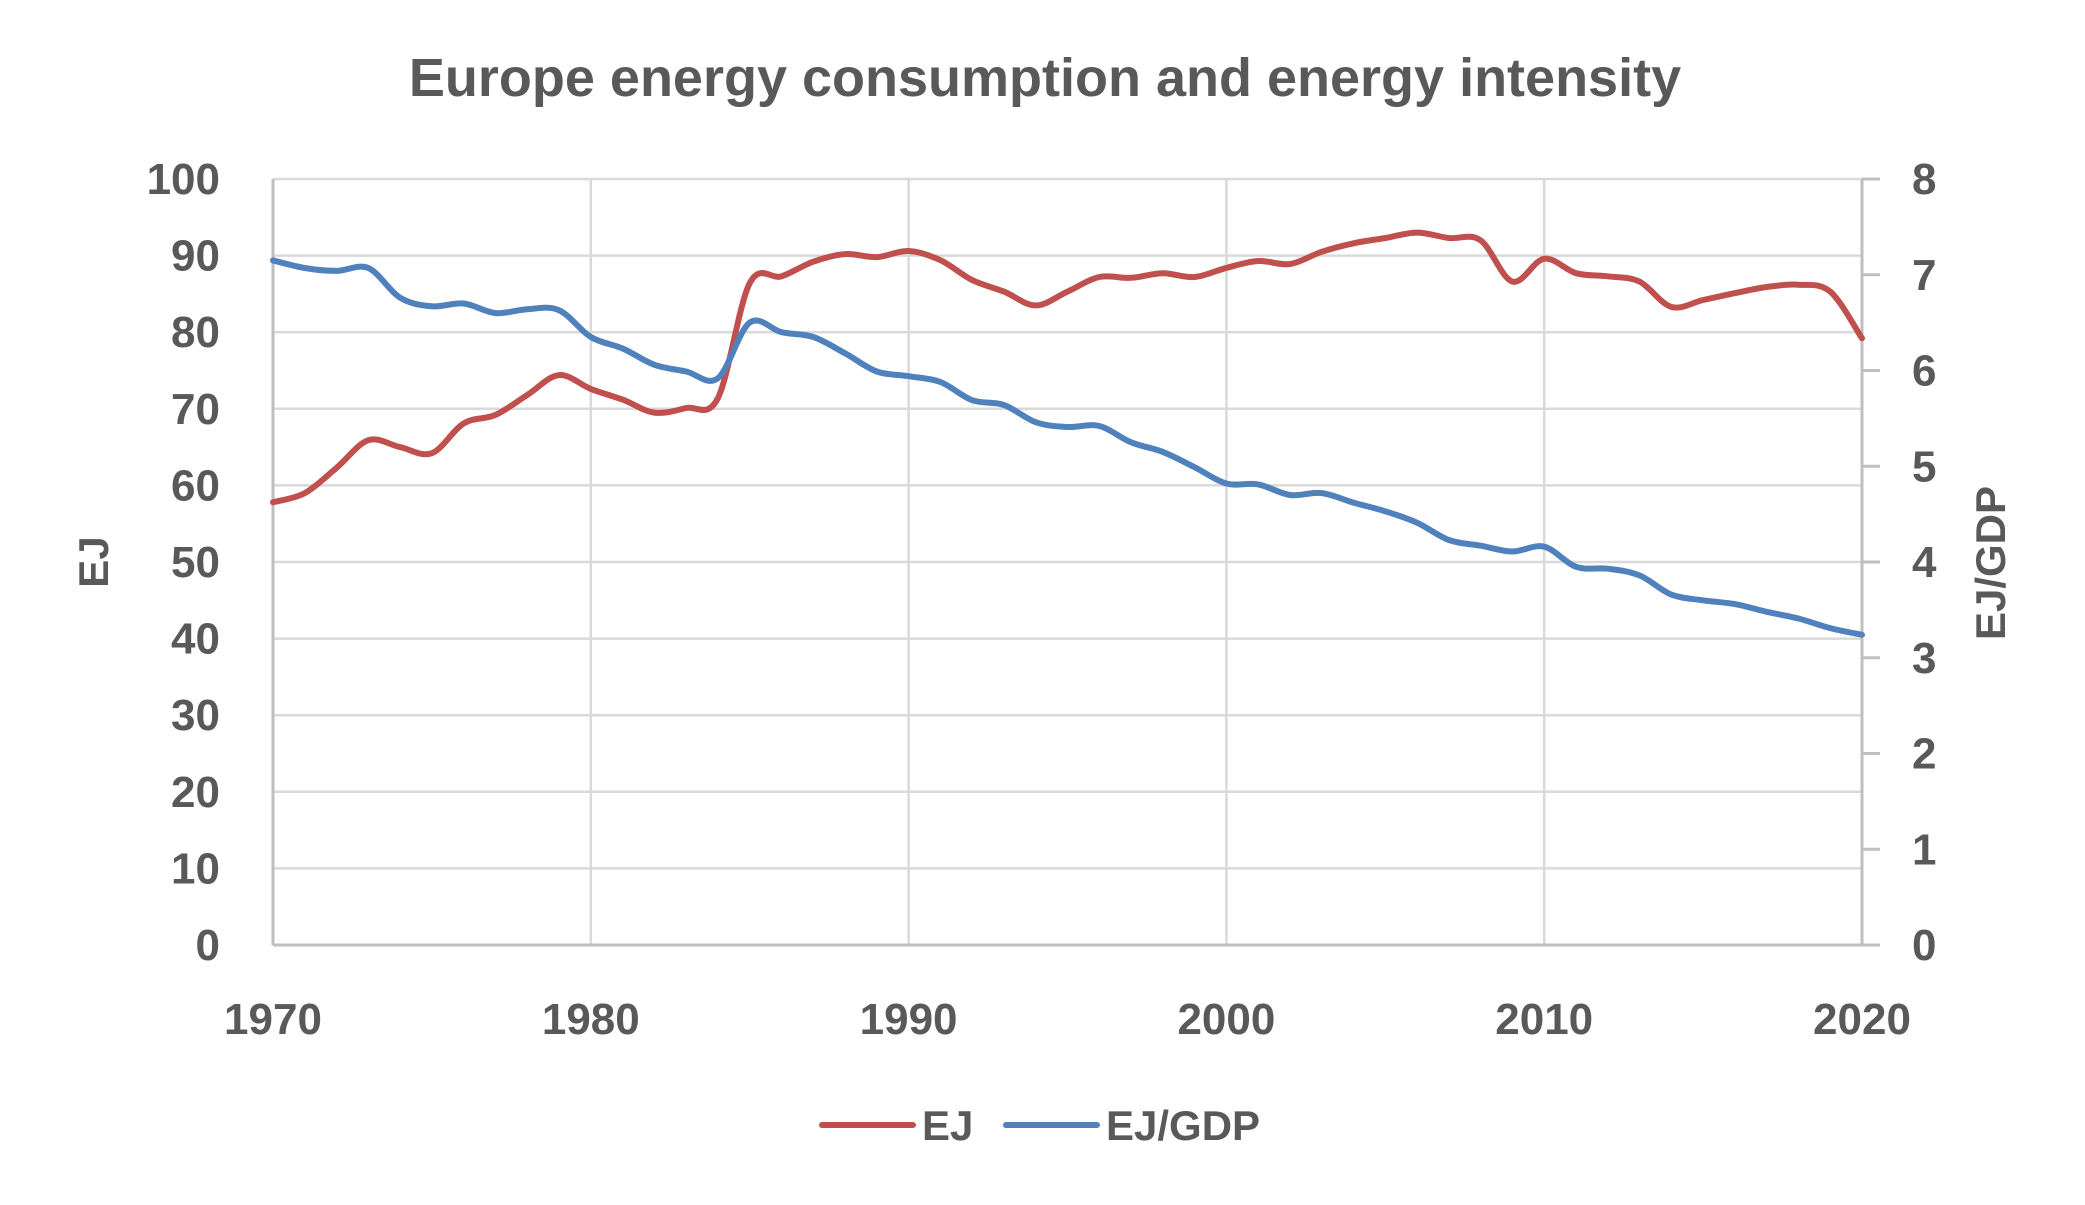 The width and height of the screenshot is (2085, 1205). Describe the element at coordinates (195, 792) in the screenshot. I see `y-tick-label: 20` at that location.